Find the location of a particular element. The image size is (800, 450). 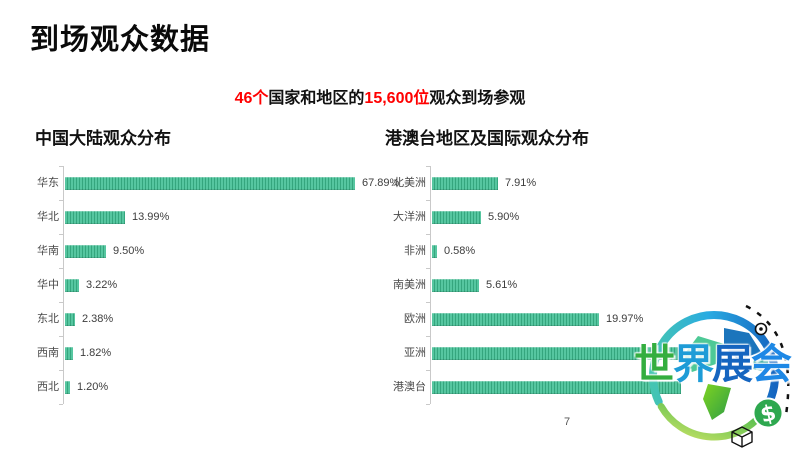

category-label: 大洋洲 is located at coordinates (409, 217).